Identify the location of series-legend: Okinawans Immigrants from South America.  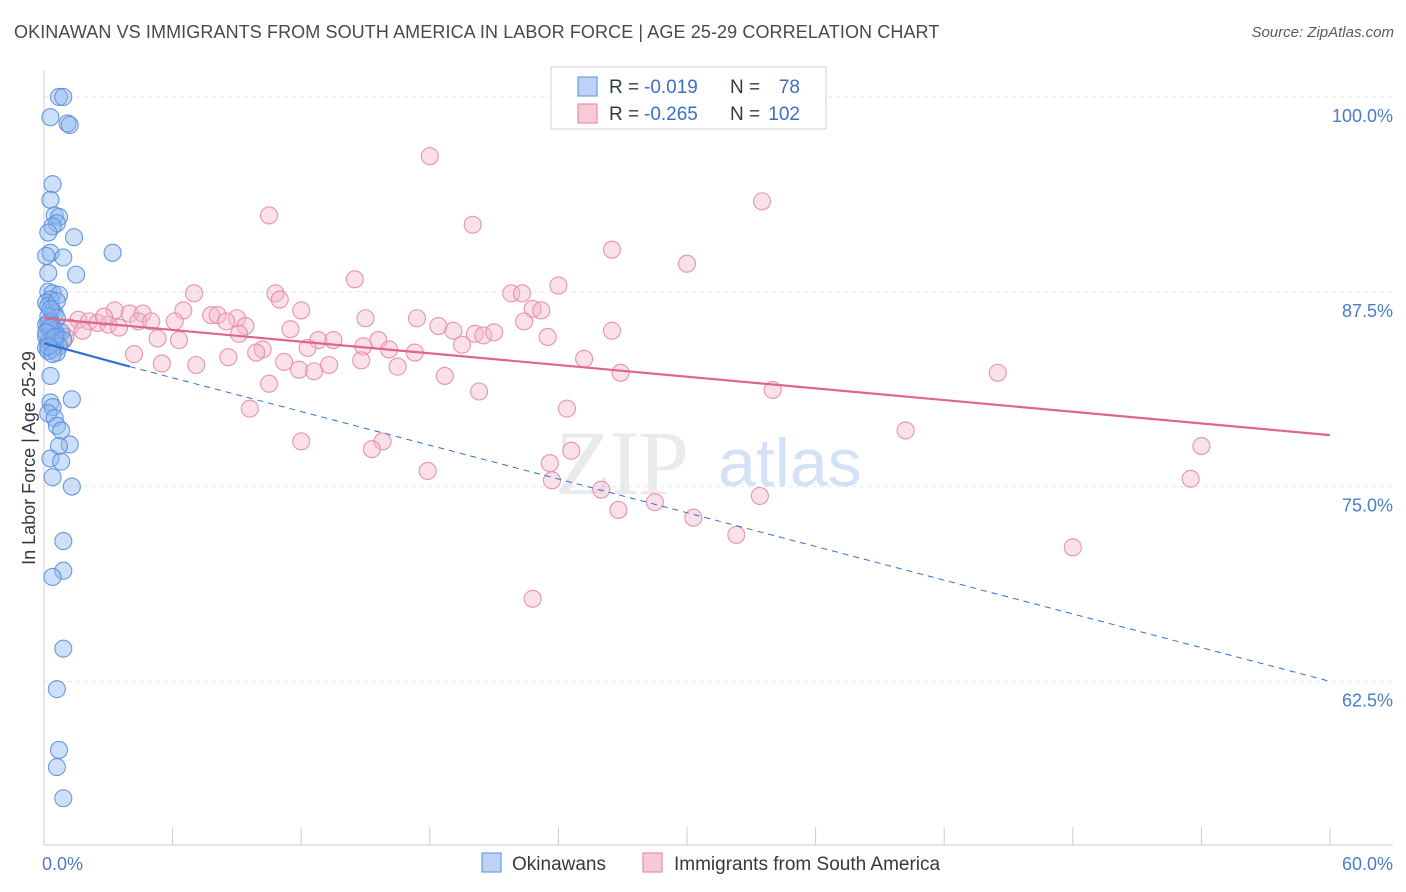
(711, 863).